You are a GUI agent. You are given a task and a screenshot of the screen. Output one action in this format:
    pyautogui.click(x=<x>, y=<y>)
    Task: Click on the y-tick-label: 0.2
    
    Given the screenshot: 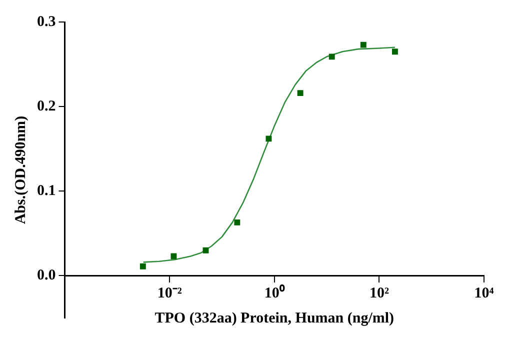 What is the action you would take?
    pyautogui.click(x=46, y=106)
    